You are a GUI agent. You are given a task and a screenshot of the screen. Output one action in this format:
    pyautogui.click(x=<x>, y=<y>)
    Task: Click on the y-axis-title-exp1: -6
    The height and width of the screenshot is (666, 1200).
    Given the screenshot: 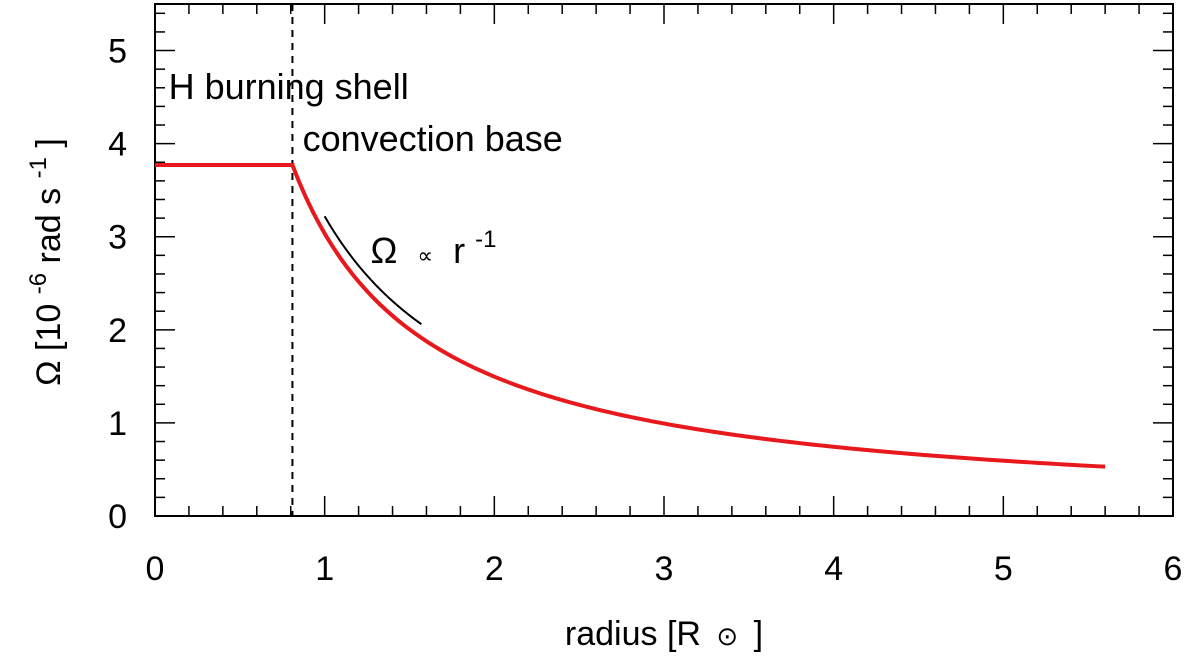 What is the action you would take?
    pyautogui.click(x=38, y=283)
    